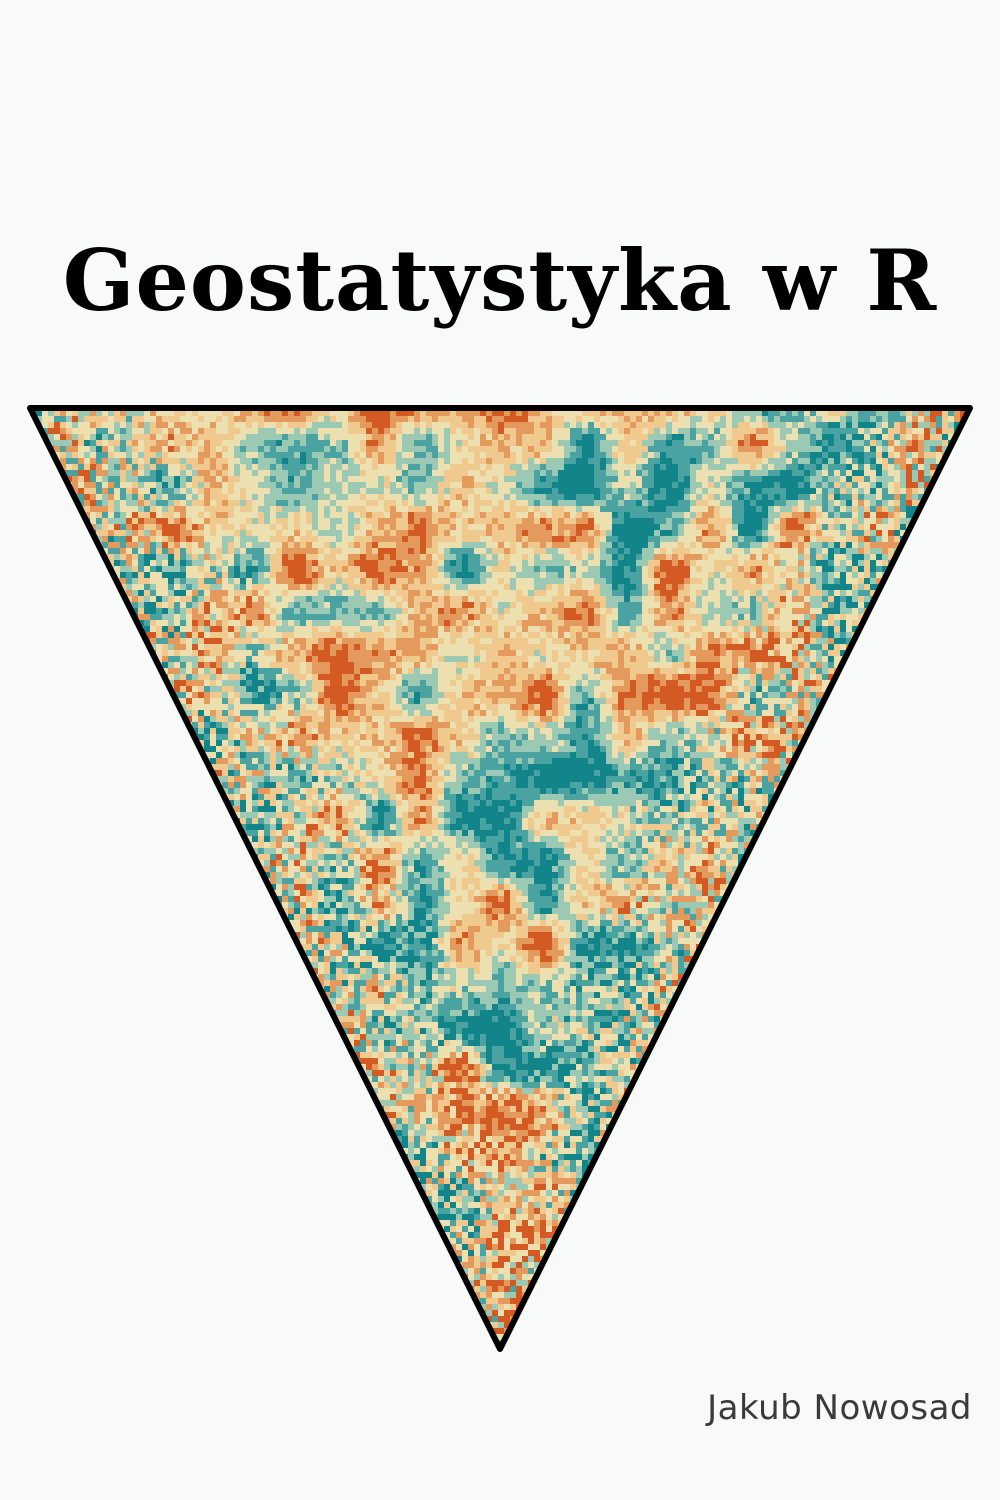  Describe the element at coordinates (839, 1408) in the screenshot. I see `author-name: Jakub Nowosad` at that location.